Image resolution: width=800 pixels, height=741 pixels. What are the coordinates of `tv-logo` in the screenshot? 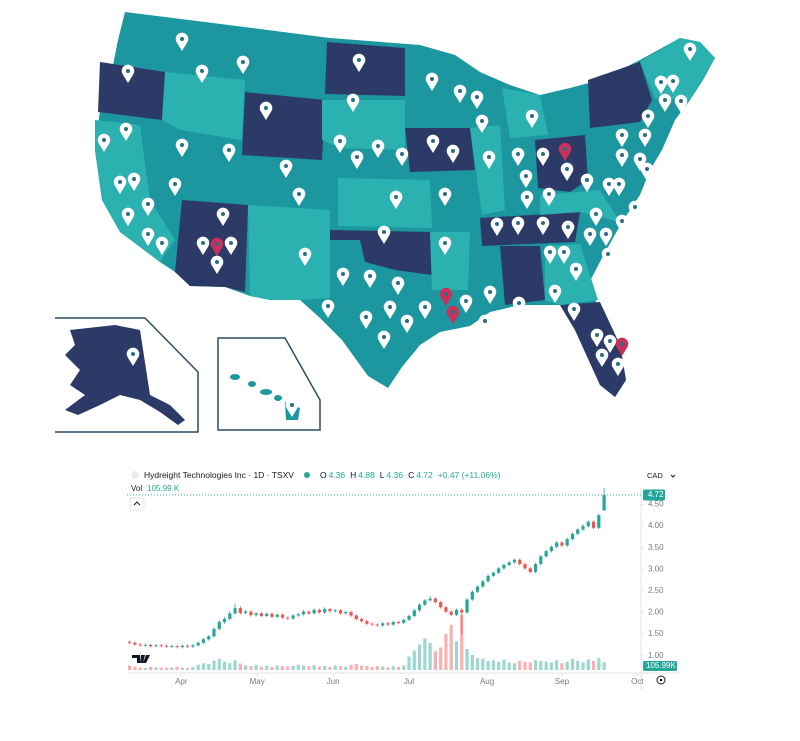 It's located at (141, 659).